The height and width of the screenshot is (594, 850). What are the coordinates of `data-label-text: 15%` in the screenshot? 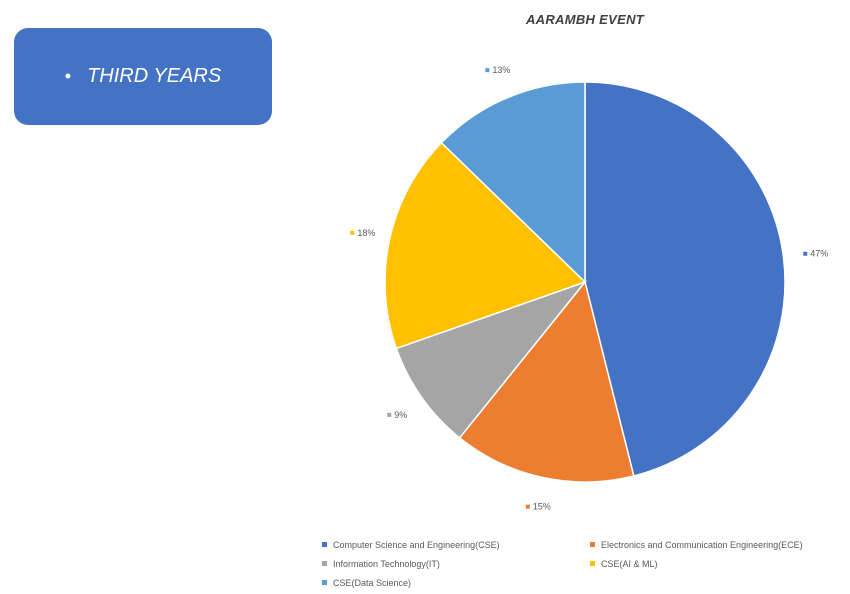 It's located at (542, 507).